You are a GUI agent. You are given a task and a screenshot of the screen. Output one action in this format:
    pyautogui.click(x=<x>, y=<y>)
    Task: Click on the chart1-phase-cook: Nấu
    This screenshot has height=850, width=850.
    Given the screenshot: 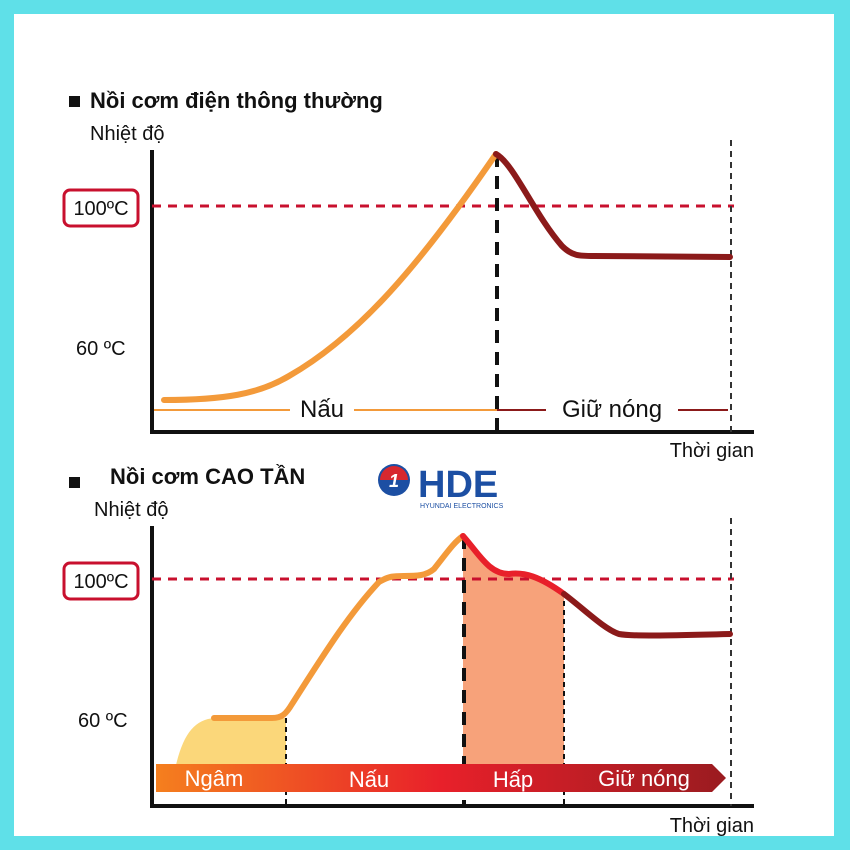 What is the action you would take?
    pyautogui.click(x=322, y=409)
    